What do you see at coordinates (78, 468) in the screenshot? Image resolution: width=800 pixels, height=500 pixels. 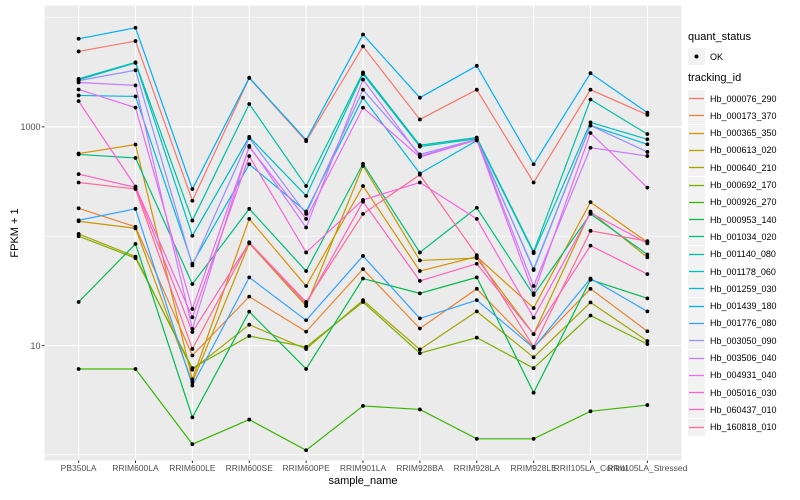 I see `x-tick-label: PB350LA` at bounding box center [78, 468].